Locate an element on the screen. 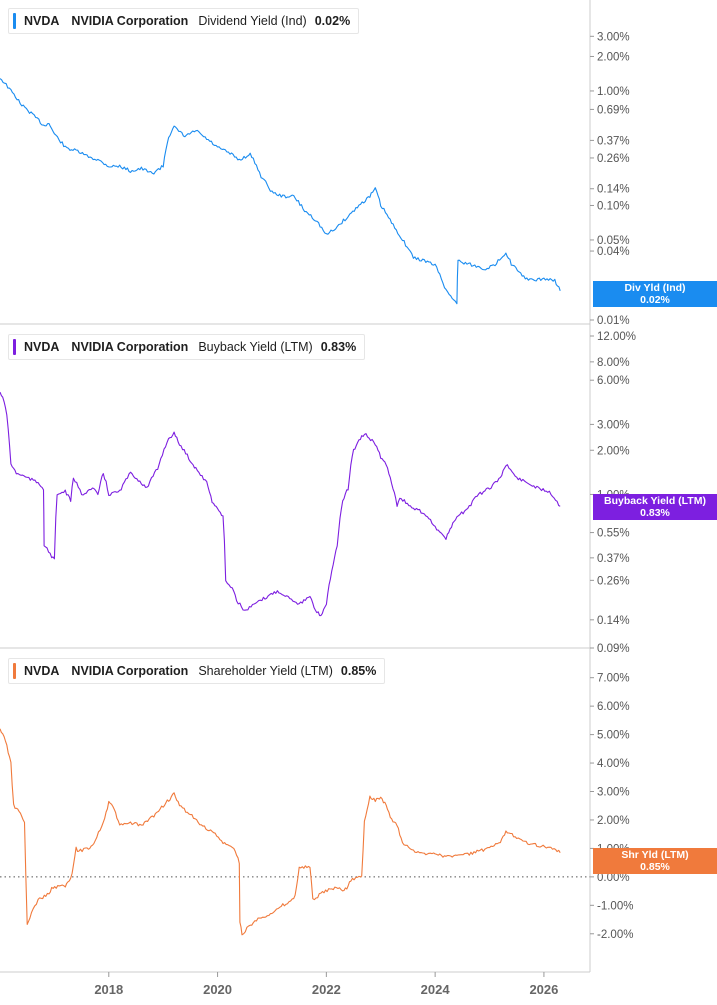 The height and width of the screenshot is (1005, 717). flag-value: 0.85% is located at coordinates (655, 867).